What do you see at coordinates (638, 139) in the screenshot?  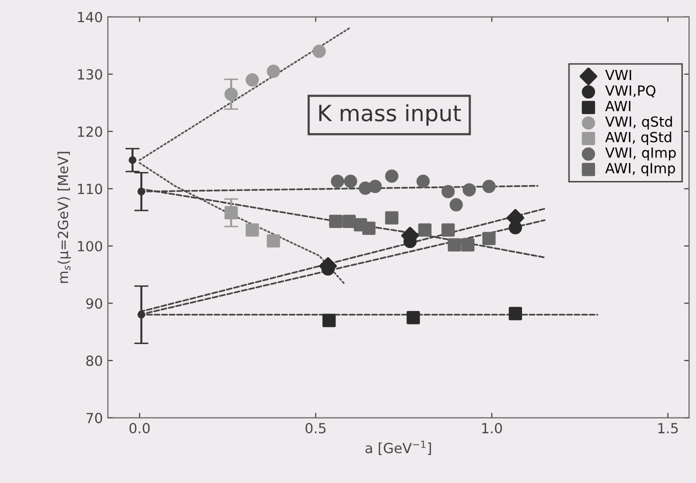 I see `legend-label: AWI, qStd` at bounding box center [638, 139].